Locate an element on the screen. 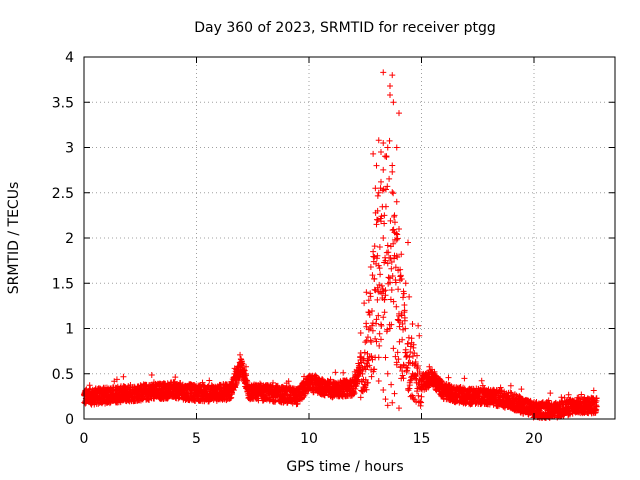 Image resolution: width=640 pixels, height=480 pixels. y-tick-label: 1 is located at coordinates (69, 330).